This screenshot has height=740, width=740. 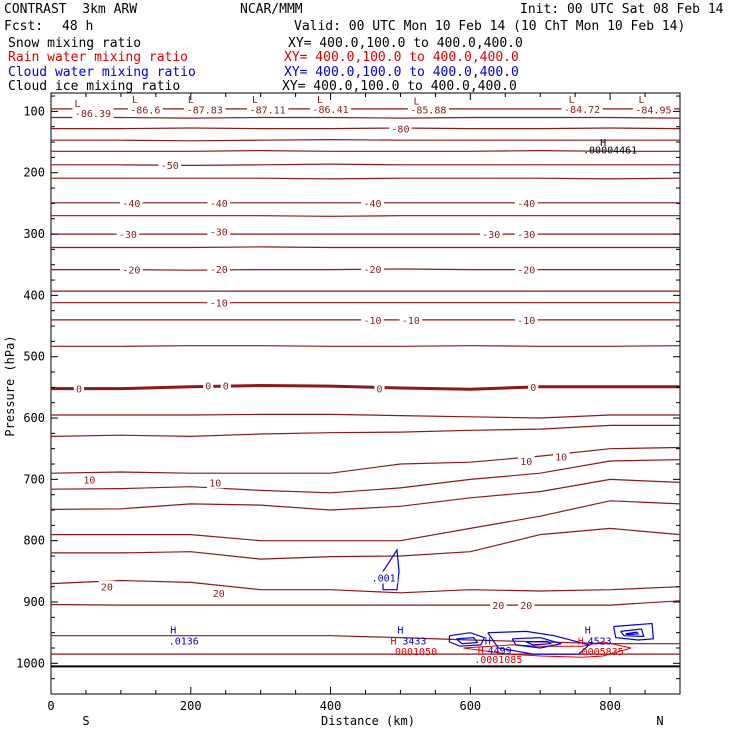 I want to click on isotherm-label: -86.41, so click(x=330, y=110).